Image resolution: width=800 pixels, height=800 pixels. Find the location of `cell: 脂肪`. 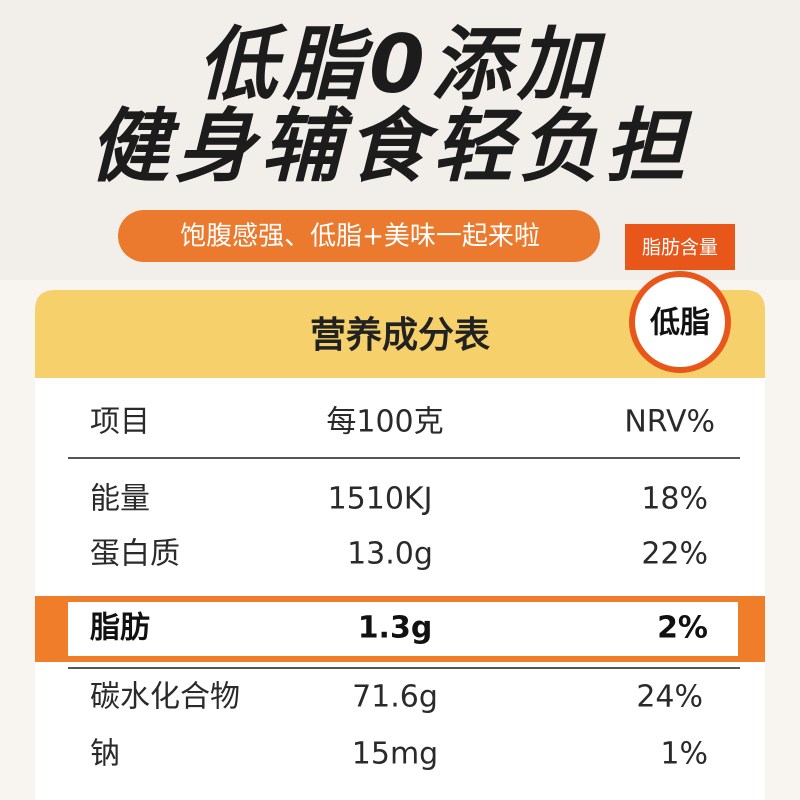

cell: 脂肪 is located at coordinates (120, 628).